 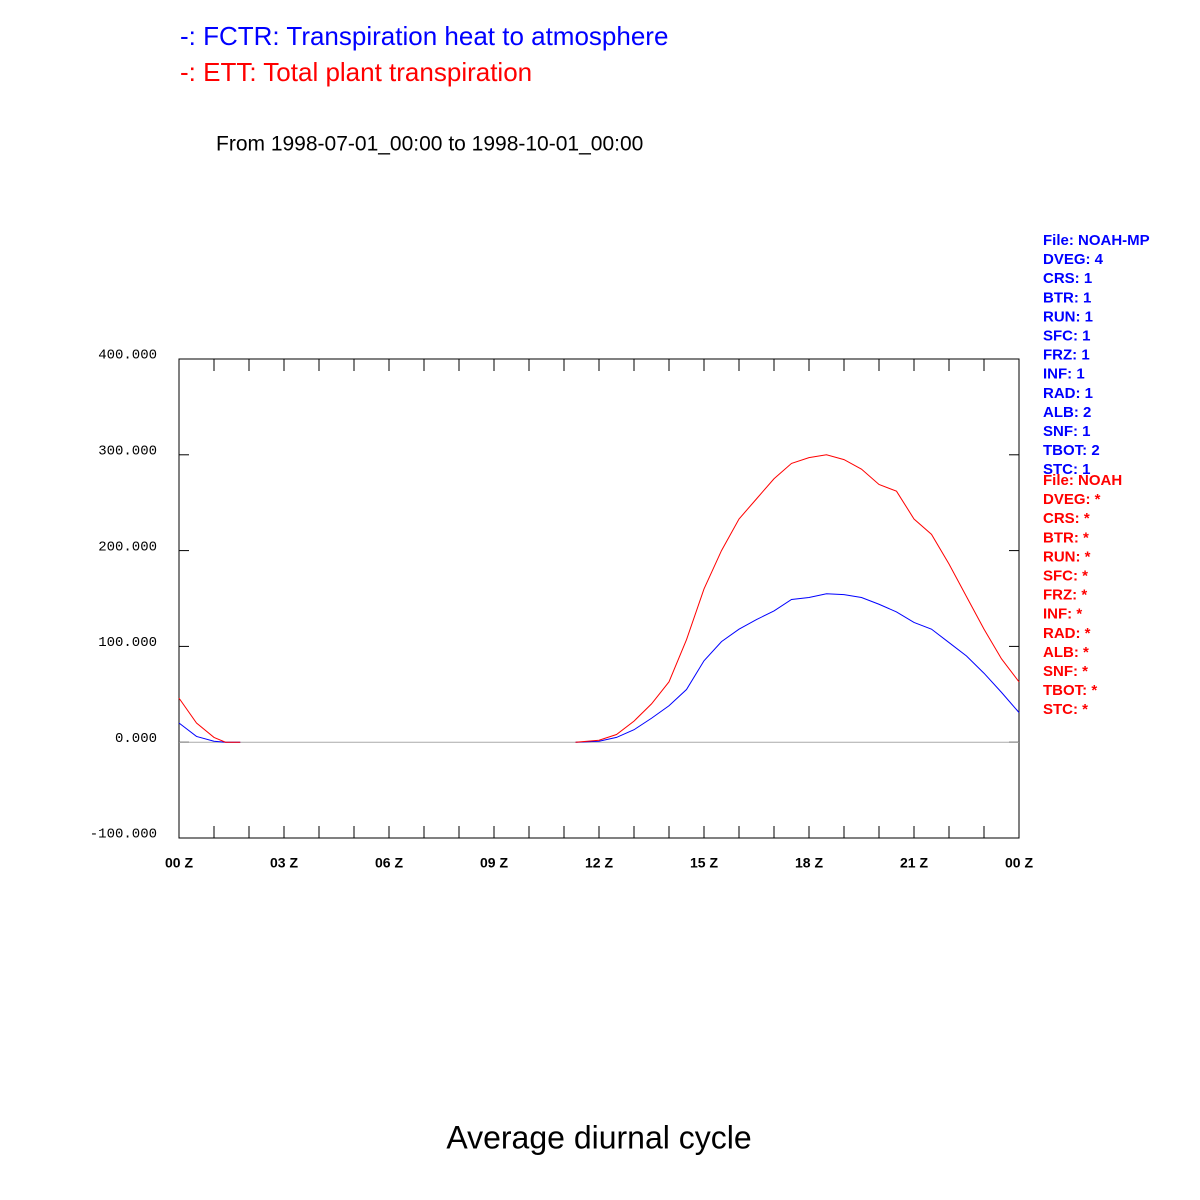 I want to click on annotation: SFC: *, so click(x=1065, y=575).